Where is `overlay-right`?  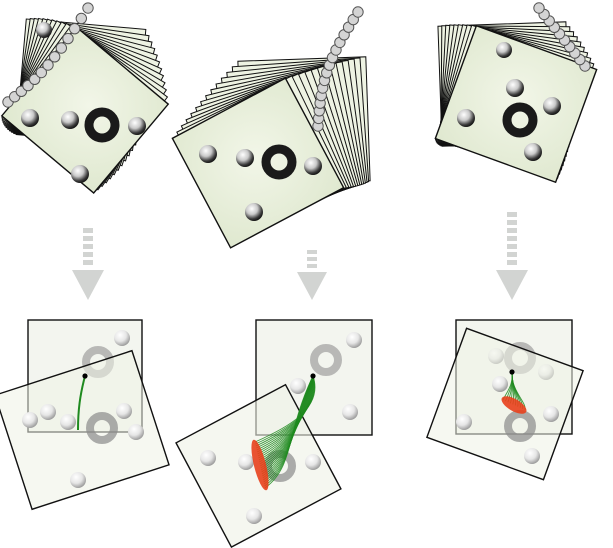
overlay-right is located at coordinates (505, 400).